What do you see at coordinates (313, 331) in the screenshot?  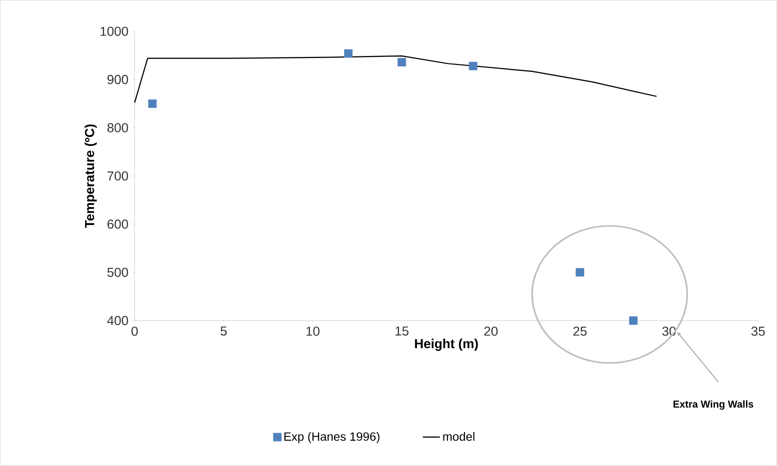 I see `x-tick-label: 10` at bounding box center [313, 331].